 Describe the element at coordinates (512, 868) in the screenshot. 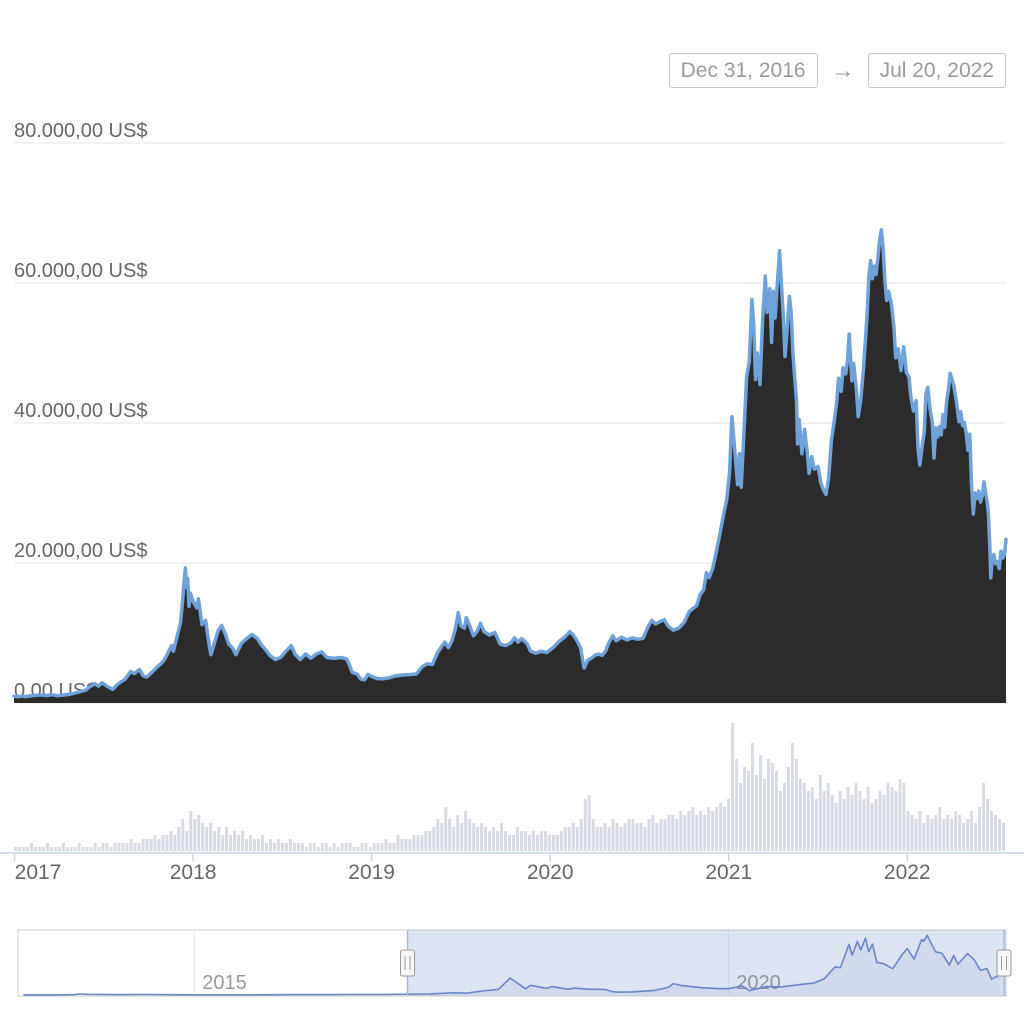

I see `x-axis: 2017 2018 2019 2020 2021 2022` at that location.